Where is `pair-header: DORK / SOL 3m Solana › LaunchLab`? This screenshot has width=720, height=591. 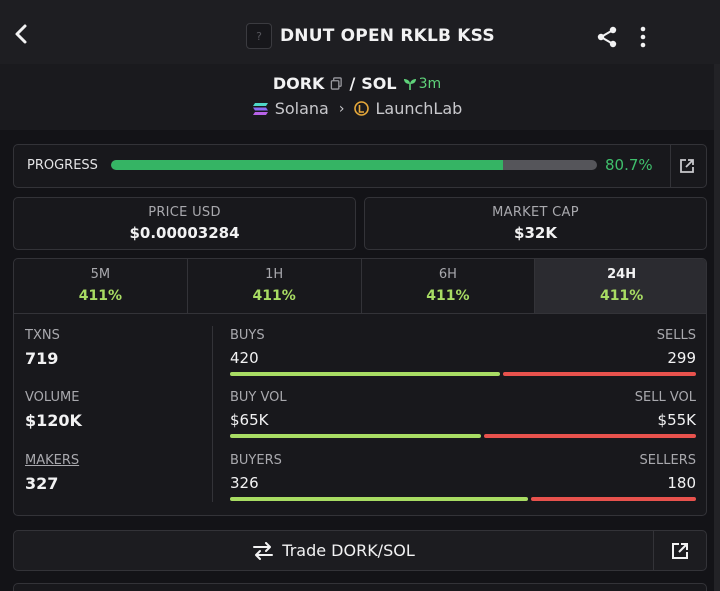
pair-header: DORK / SOL 3m Solana › LaunchLab is located at coordinates (357, 97).